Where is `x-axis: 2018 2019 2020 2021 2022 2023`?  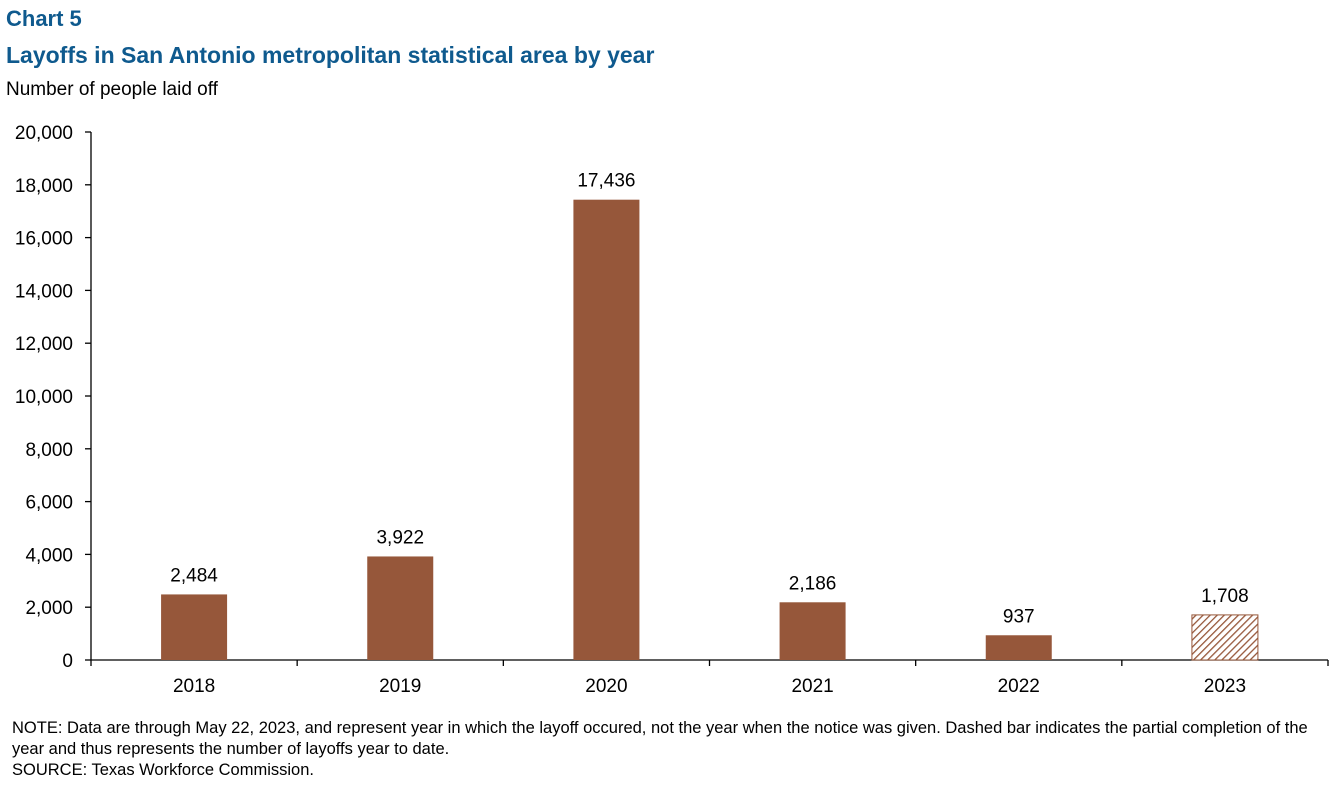
x-axis: 2018 2019 2020 2021 2022 2023 is located at coordinates (709, 678).